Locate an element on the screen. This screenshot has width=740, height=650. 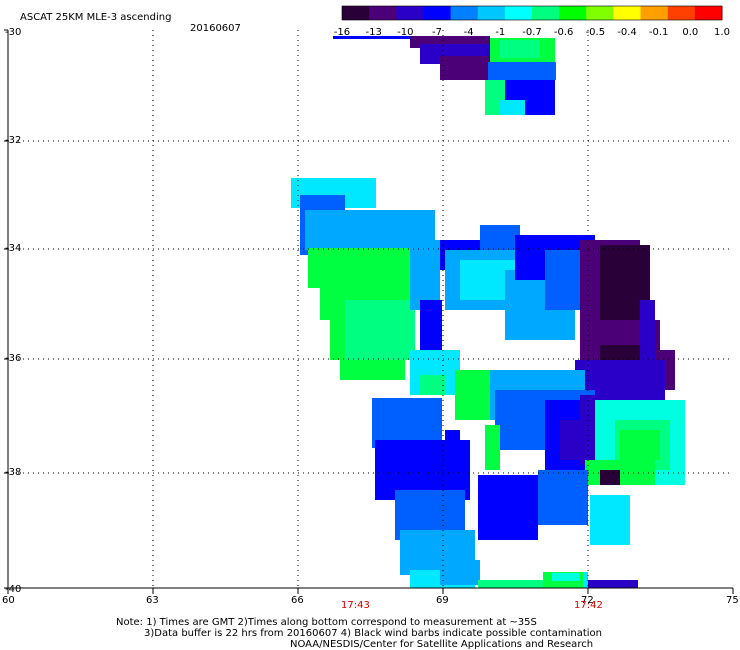
y-tick-label: -30 is located at coordinates (13, 32).